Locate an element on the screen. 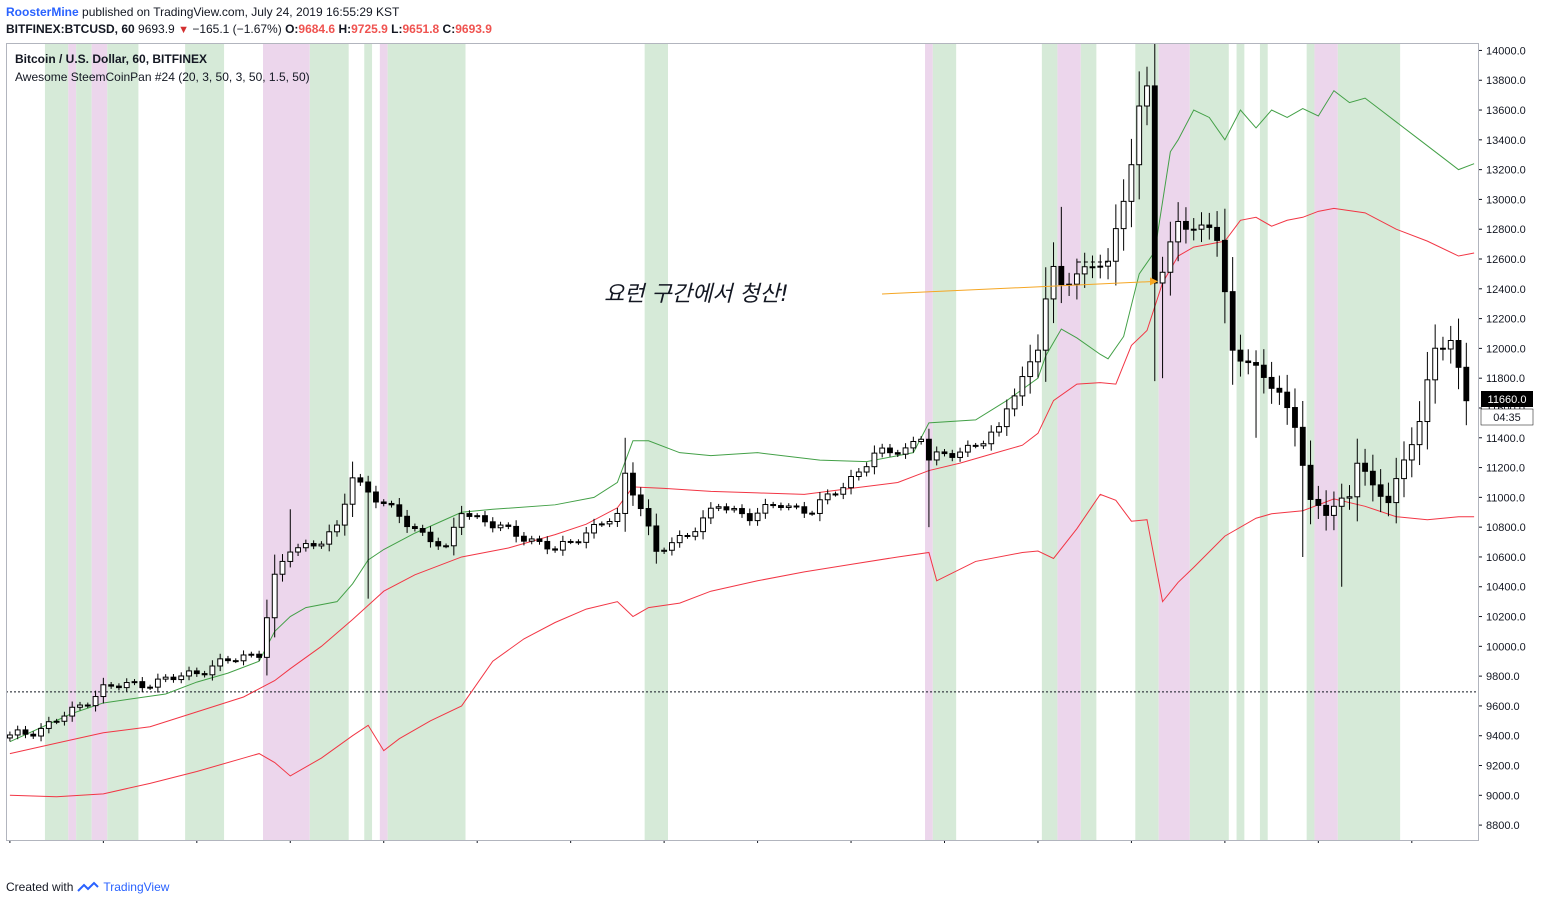 This screenshot has width=1545, height=905. series-title: Bitcoin / U.S. Dollar, 60, BITFINEX is located at coordinates (111, 59).